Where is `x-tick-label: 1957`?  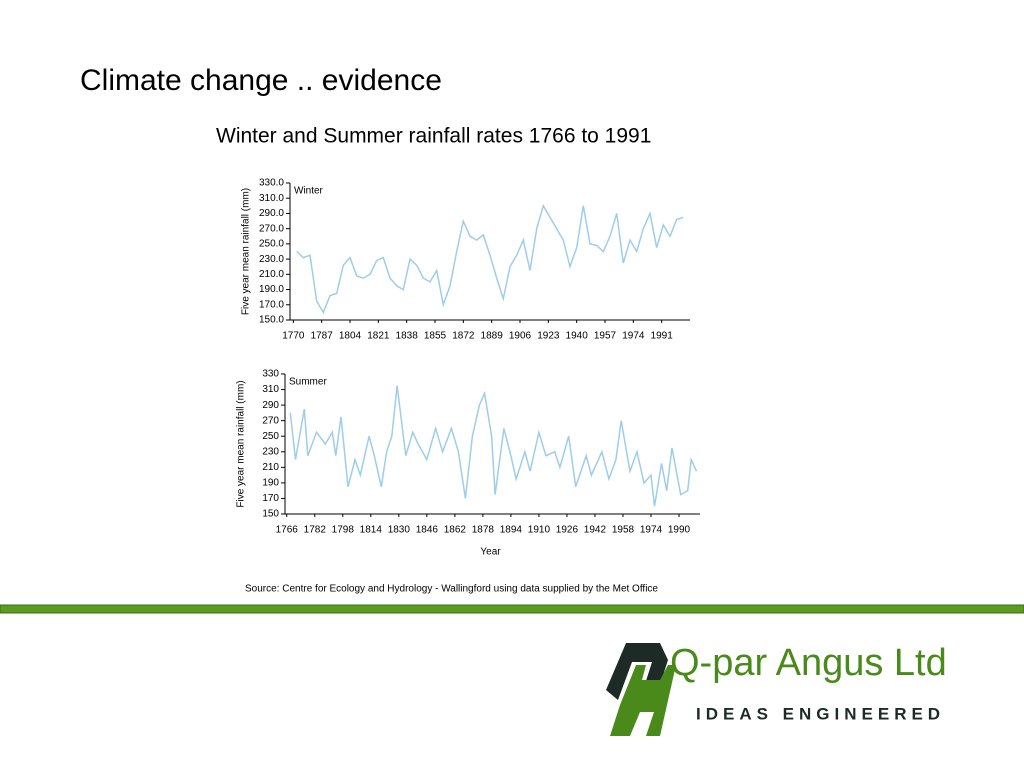 x-tick-label: 1957 is located at coordinates (605, 336).